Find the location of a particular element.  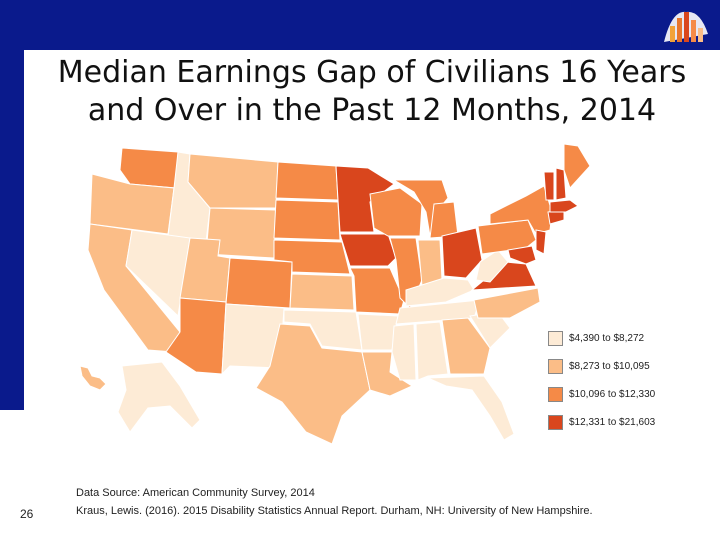

state-vermont is located at coordinates (549, 186).